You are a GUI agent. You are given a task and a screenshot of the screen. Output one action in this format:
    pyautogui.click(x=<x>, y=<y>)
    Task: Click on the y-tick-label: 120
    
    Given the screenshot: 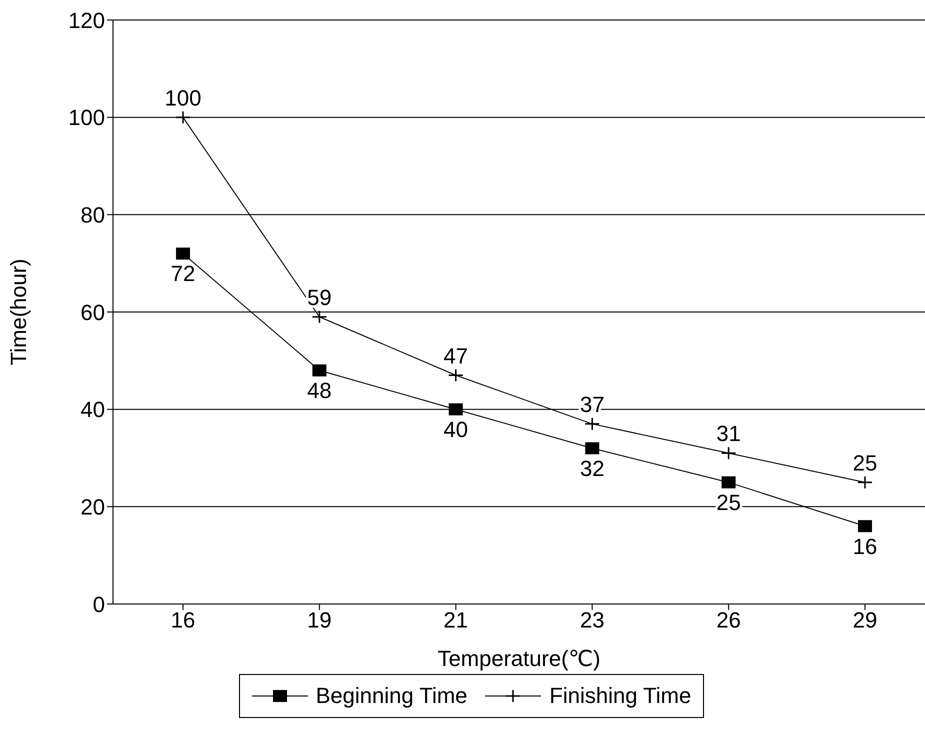 What is the action you would take?
    pyautogui.click(x=86, y=20)
    